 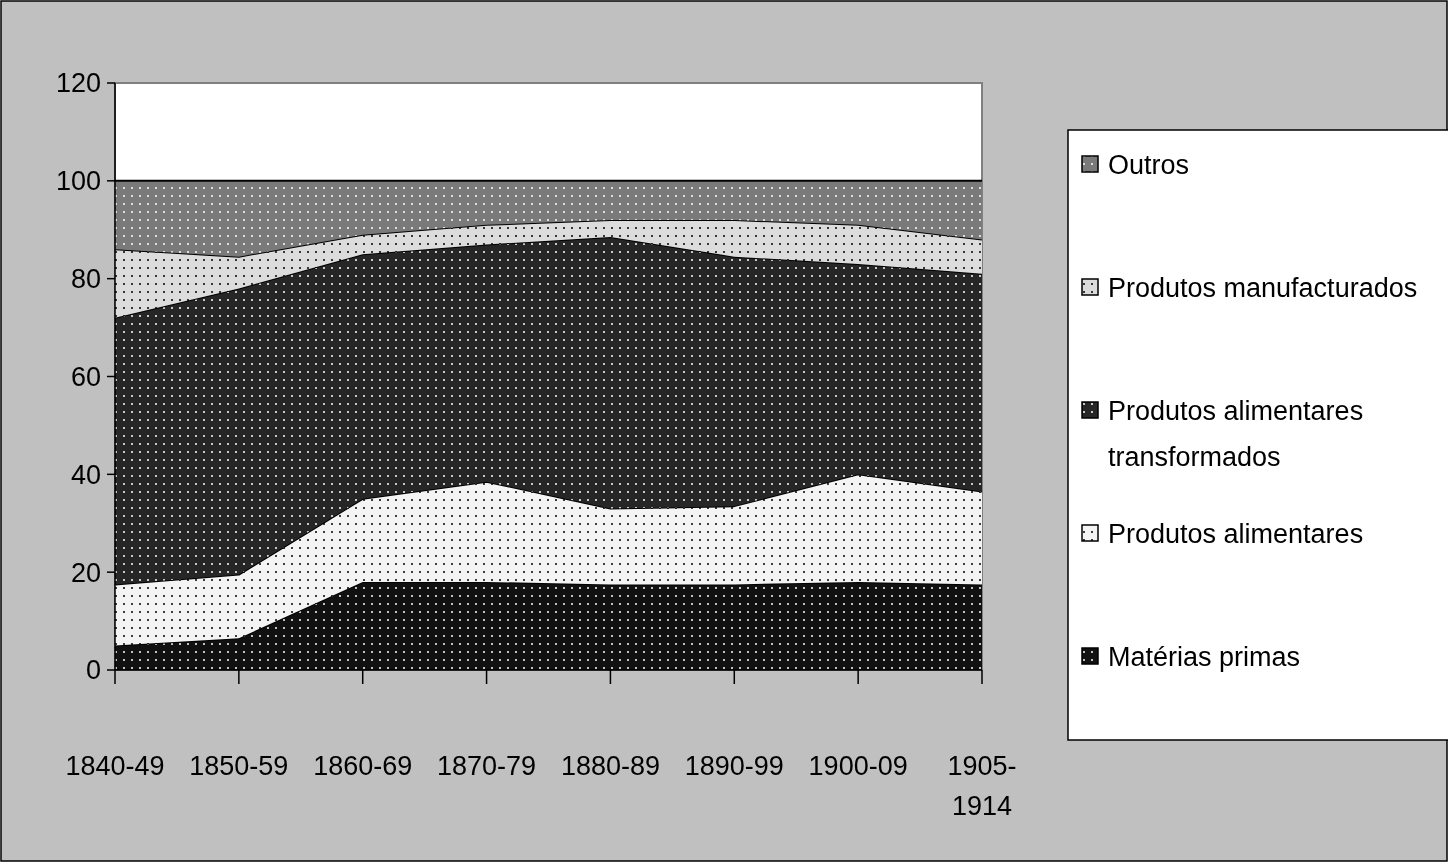 What do you see at coordinates (85, 474) in the screenshot?
I see `y-tick-label: 40` at bounding box center [85, 474].